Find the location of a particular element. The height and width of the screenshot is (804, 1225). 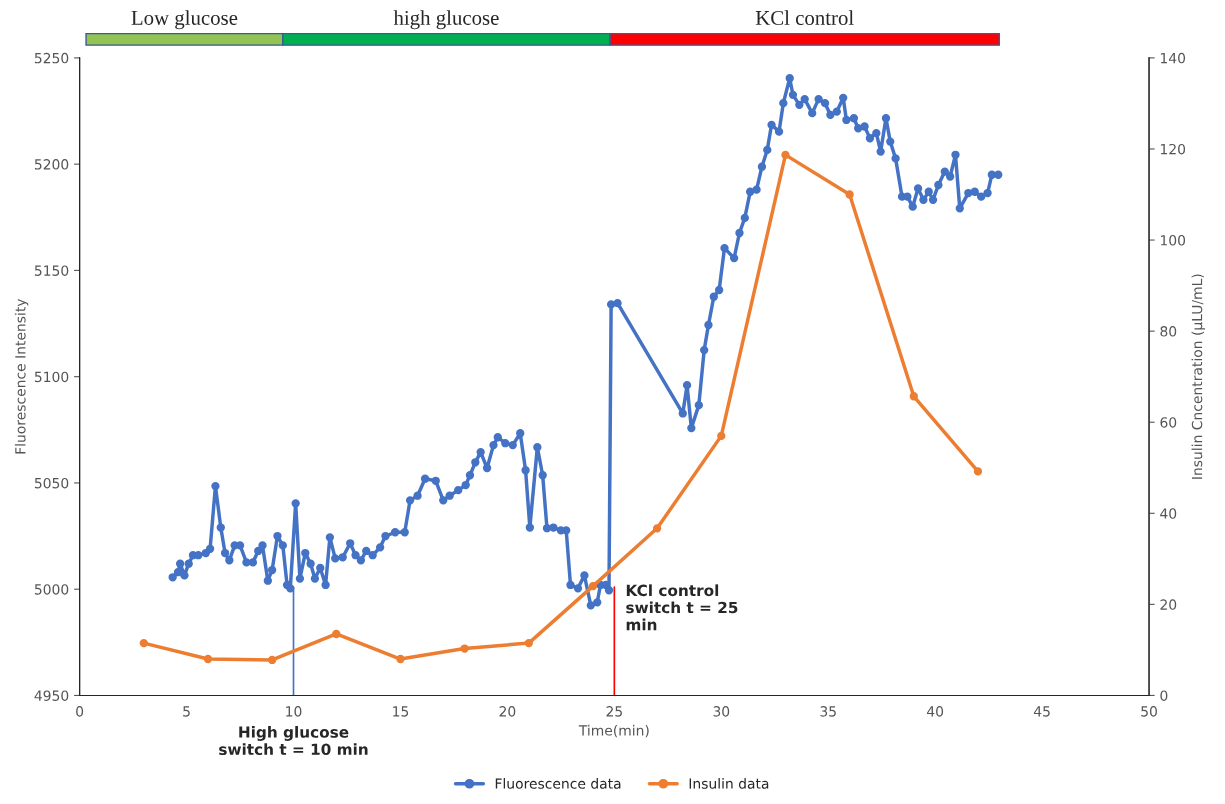

y-tick-label: 5150 is located at coordinates (51, 270).